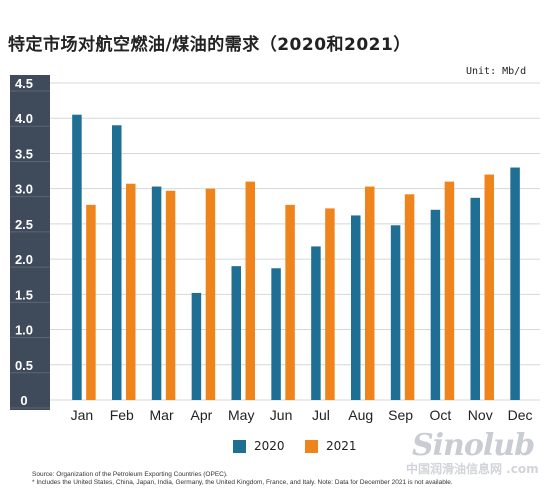  I want to click on bar-2020-aug, so click(356, 307).